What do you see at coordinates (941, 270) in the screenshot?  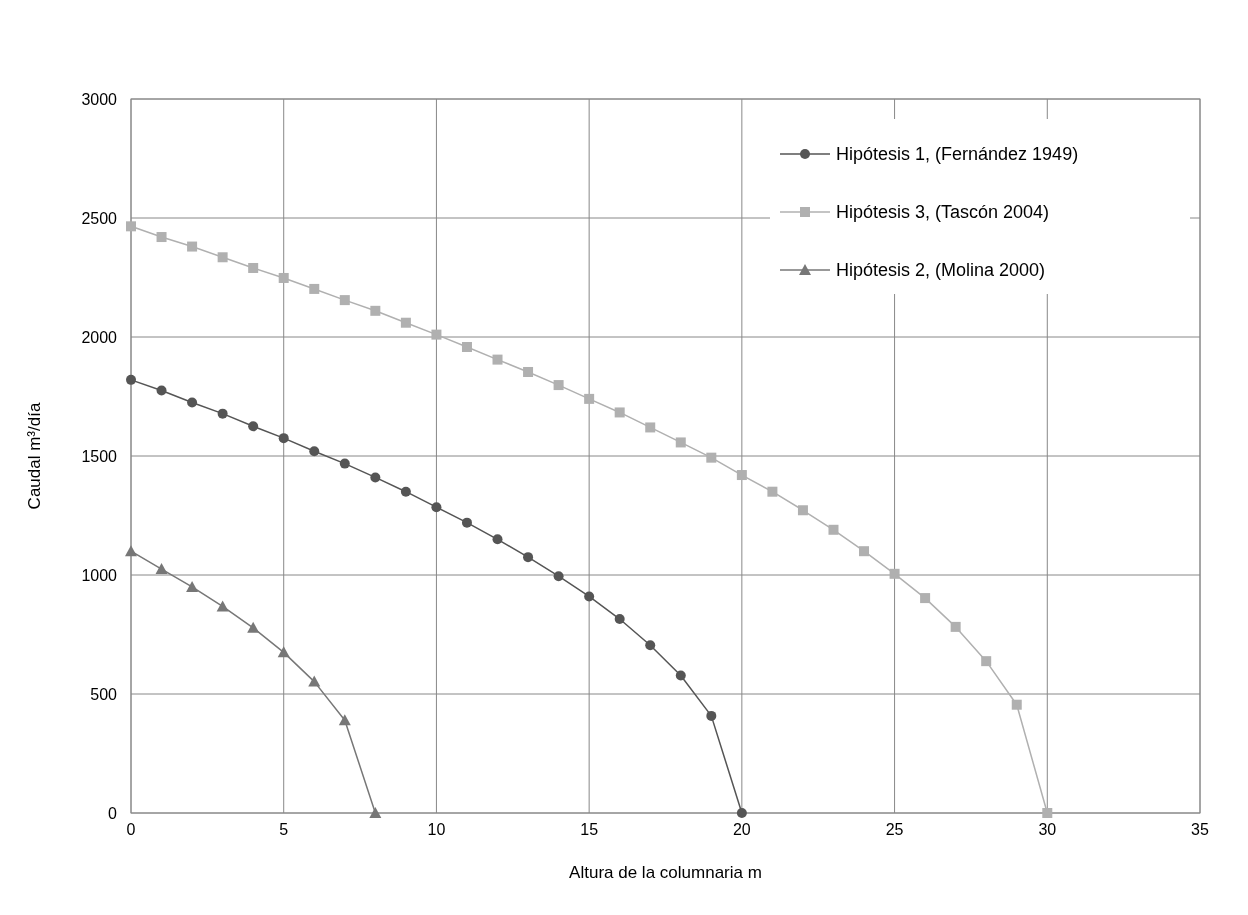 I see `legend-label: Hipótesis 2, (Molina 2000)` at bounding box center [941, 270].